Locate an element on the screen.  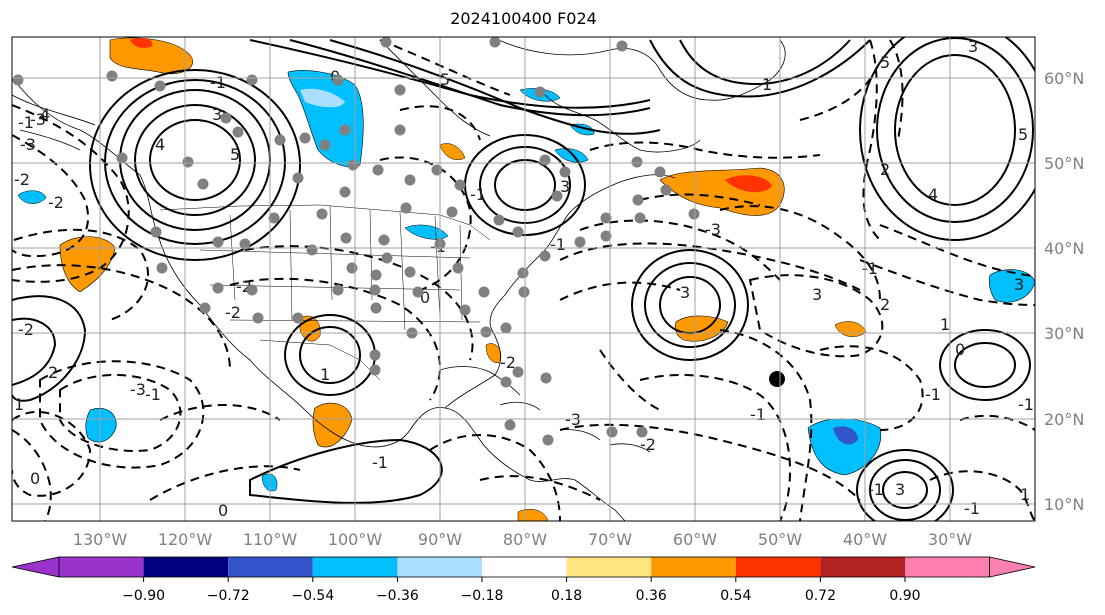
lon-label: 100°W is located at coordinates (355, 539).